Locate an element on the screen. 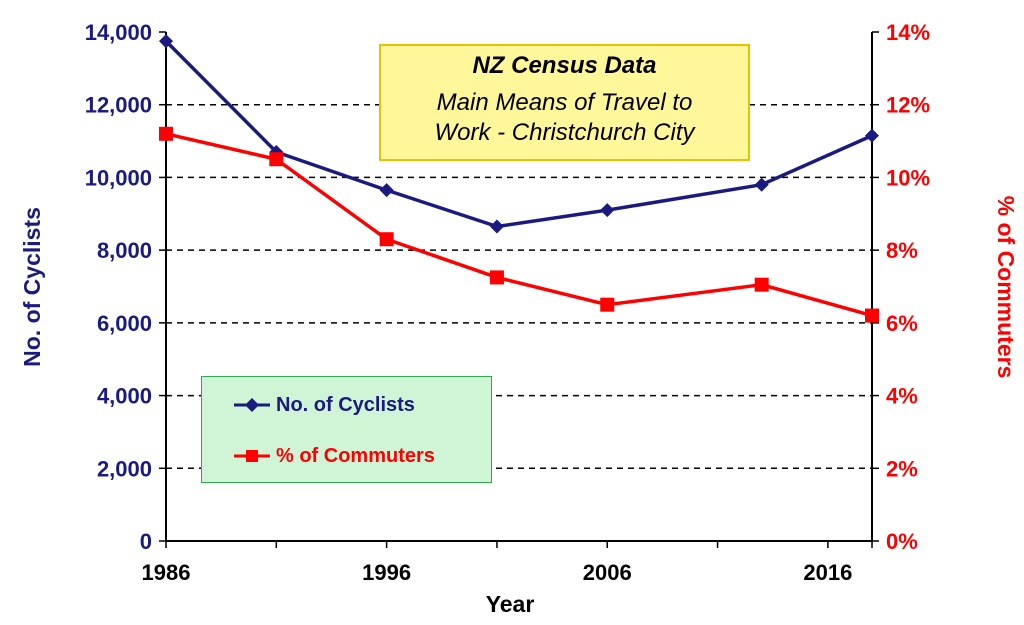 This screenshot has height=625, width=1024. right-tick-label: 14% is located at coordinates (908, 32).